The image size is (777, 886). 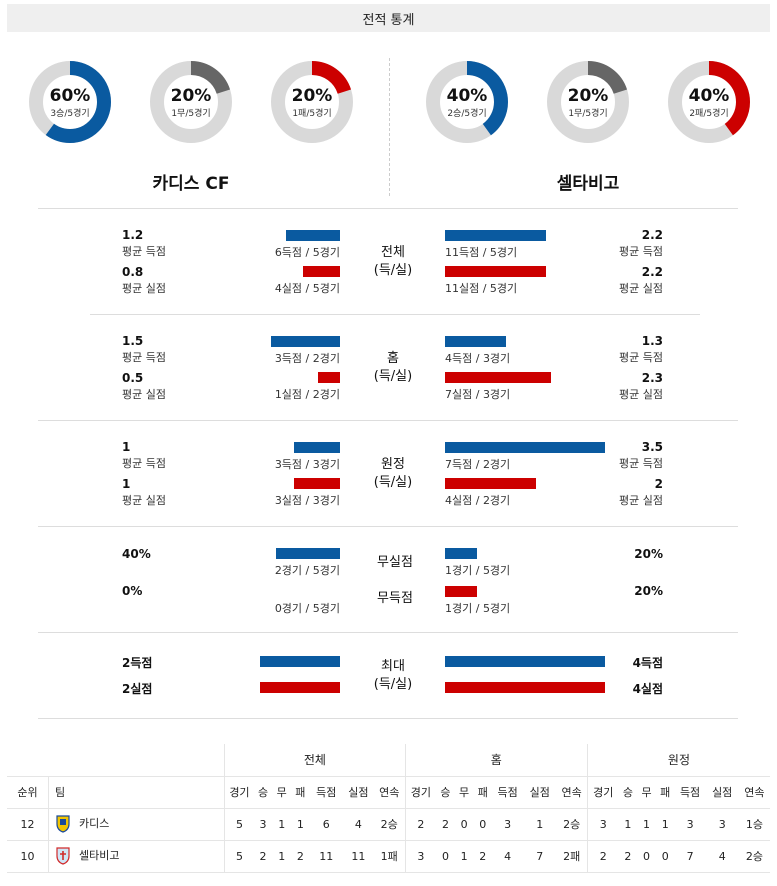 What do you see at coordinates (133, 272) in the screenshot?
I see `home-avg-conceded-value: 0.8` at bounding box center [133, 272].